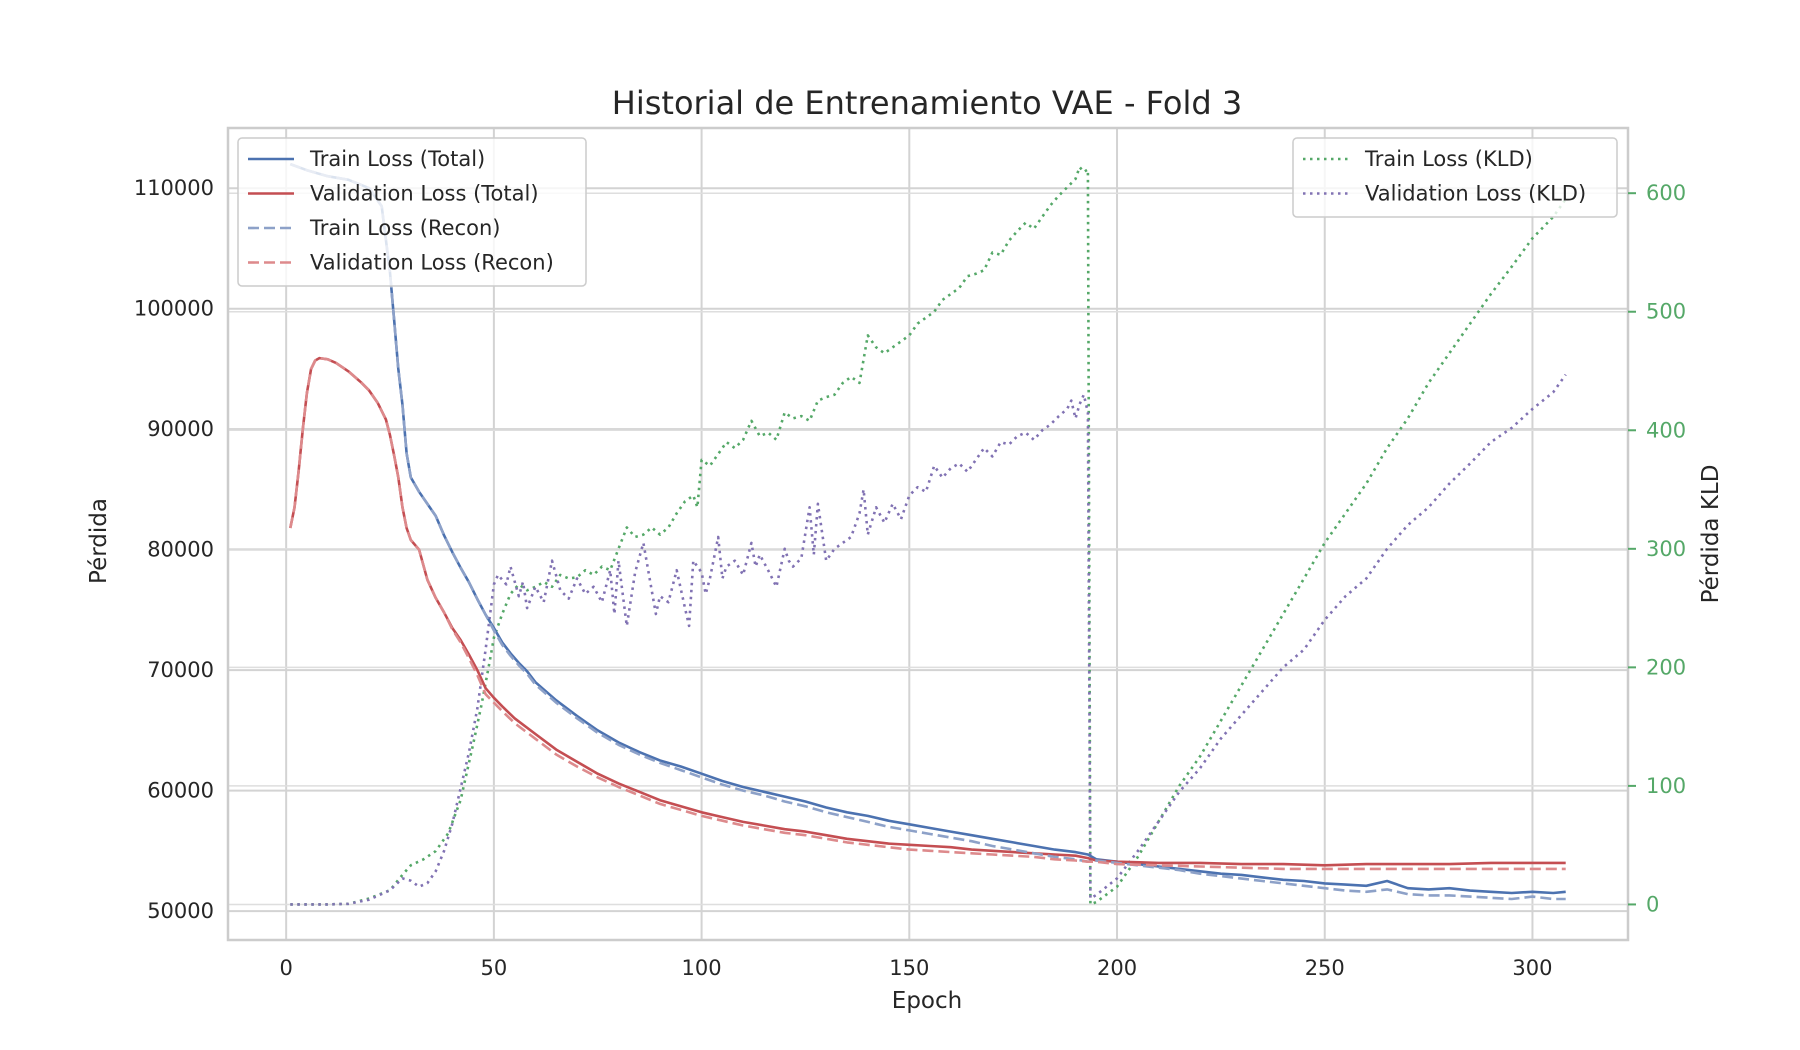  I want to click on x-tick-label: 150, so click(909, 968).